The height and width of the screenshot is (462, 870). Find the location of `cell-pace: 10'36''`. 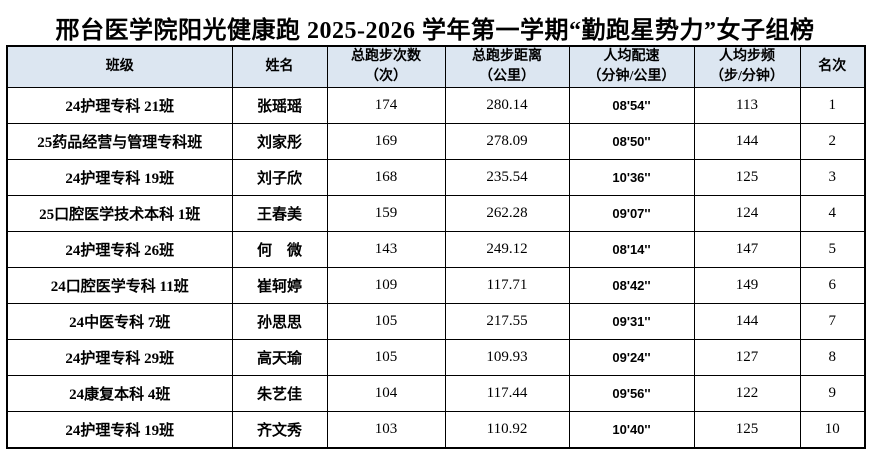

cell-pace: 10'36'' is located at coordinates (631, 177).